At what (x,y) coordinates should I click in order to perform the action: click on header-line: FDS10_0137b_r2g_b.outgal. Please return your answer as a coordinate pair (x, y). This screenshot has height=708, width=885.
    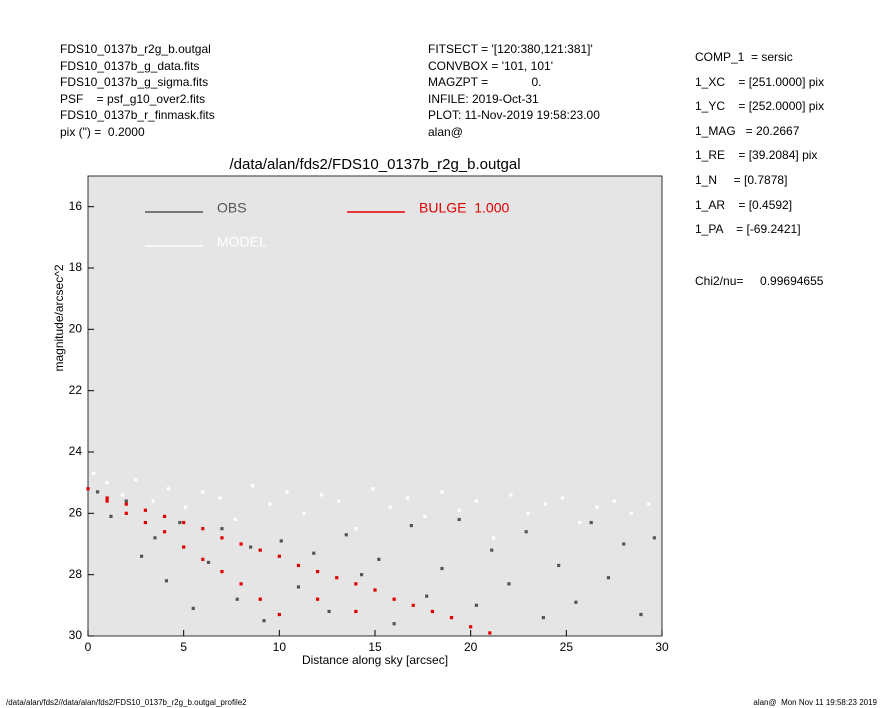
    Looking at the image, I should click on (135, 49).